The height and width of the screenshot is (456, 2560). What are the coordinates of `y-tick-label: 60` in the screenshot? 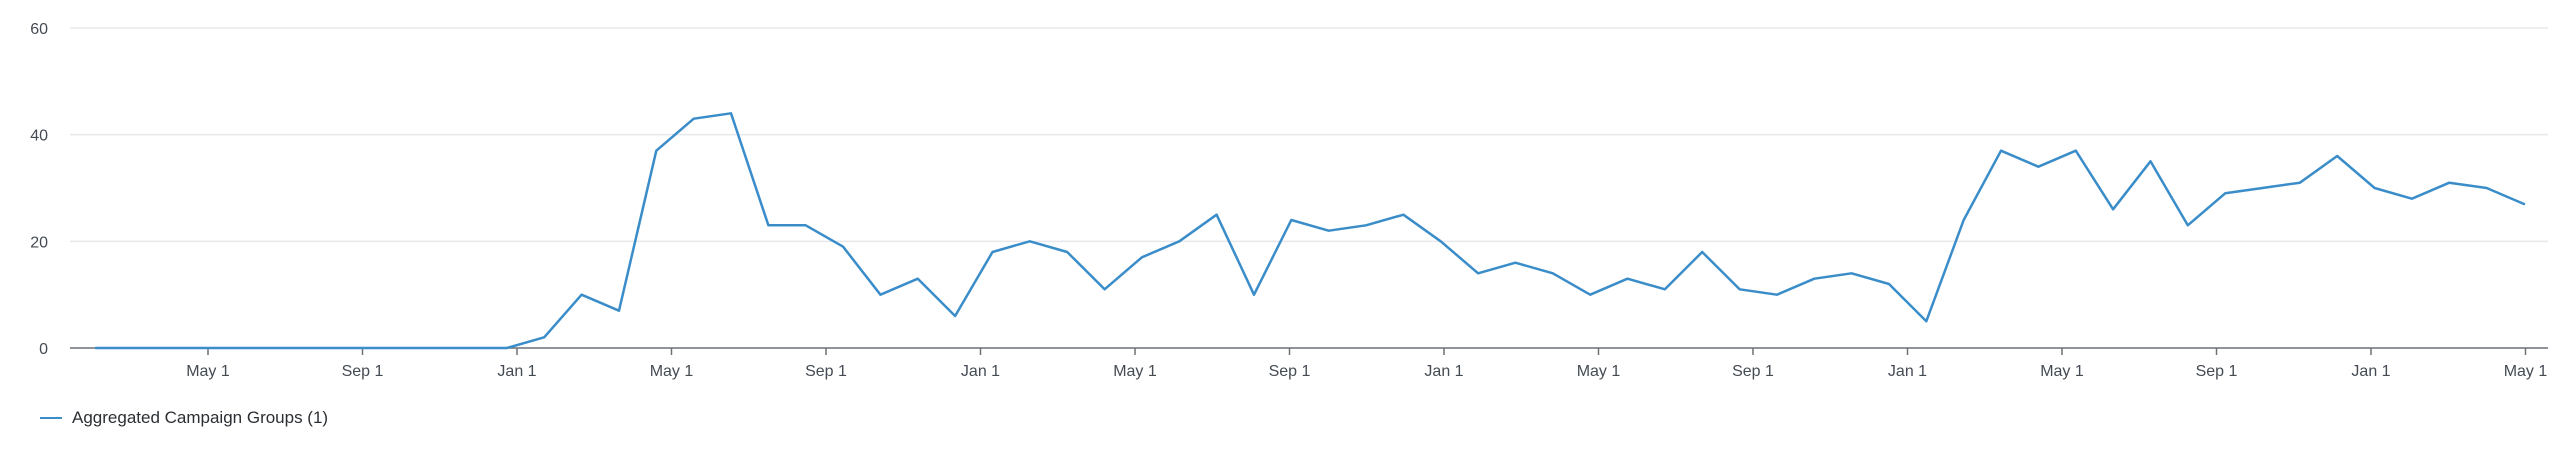 It's located at (39, 29).